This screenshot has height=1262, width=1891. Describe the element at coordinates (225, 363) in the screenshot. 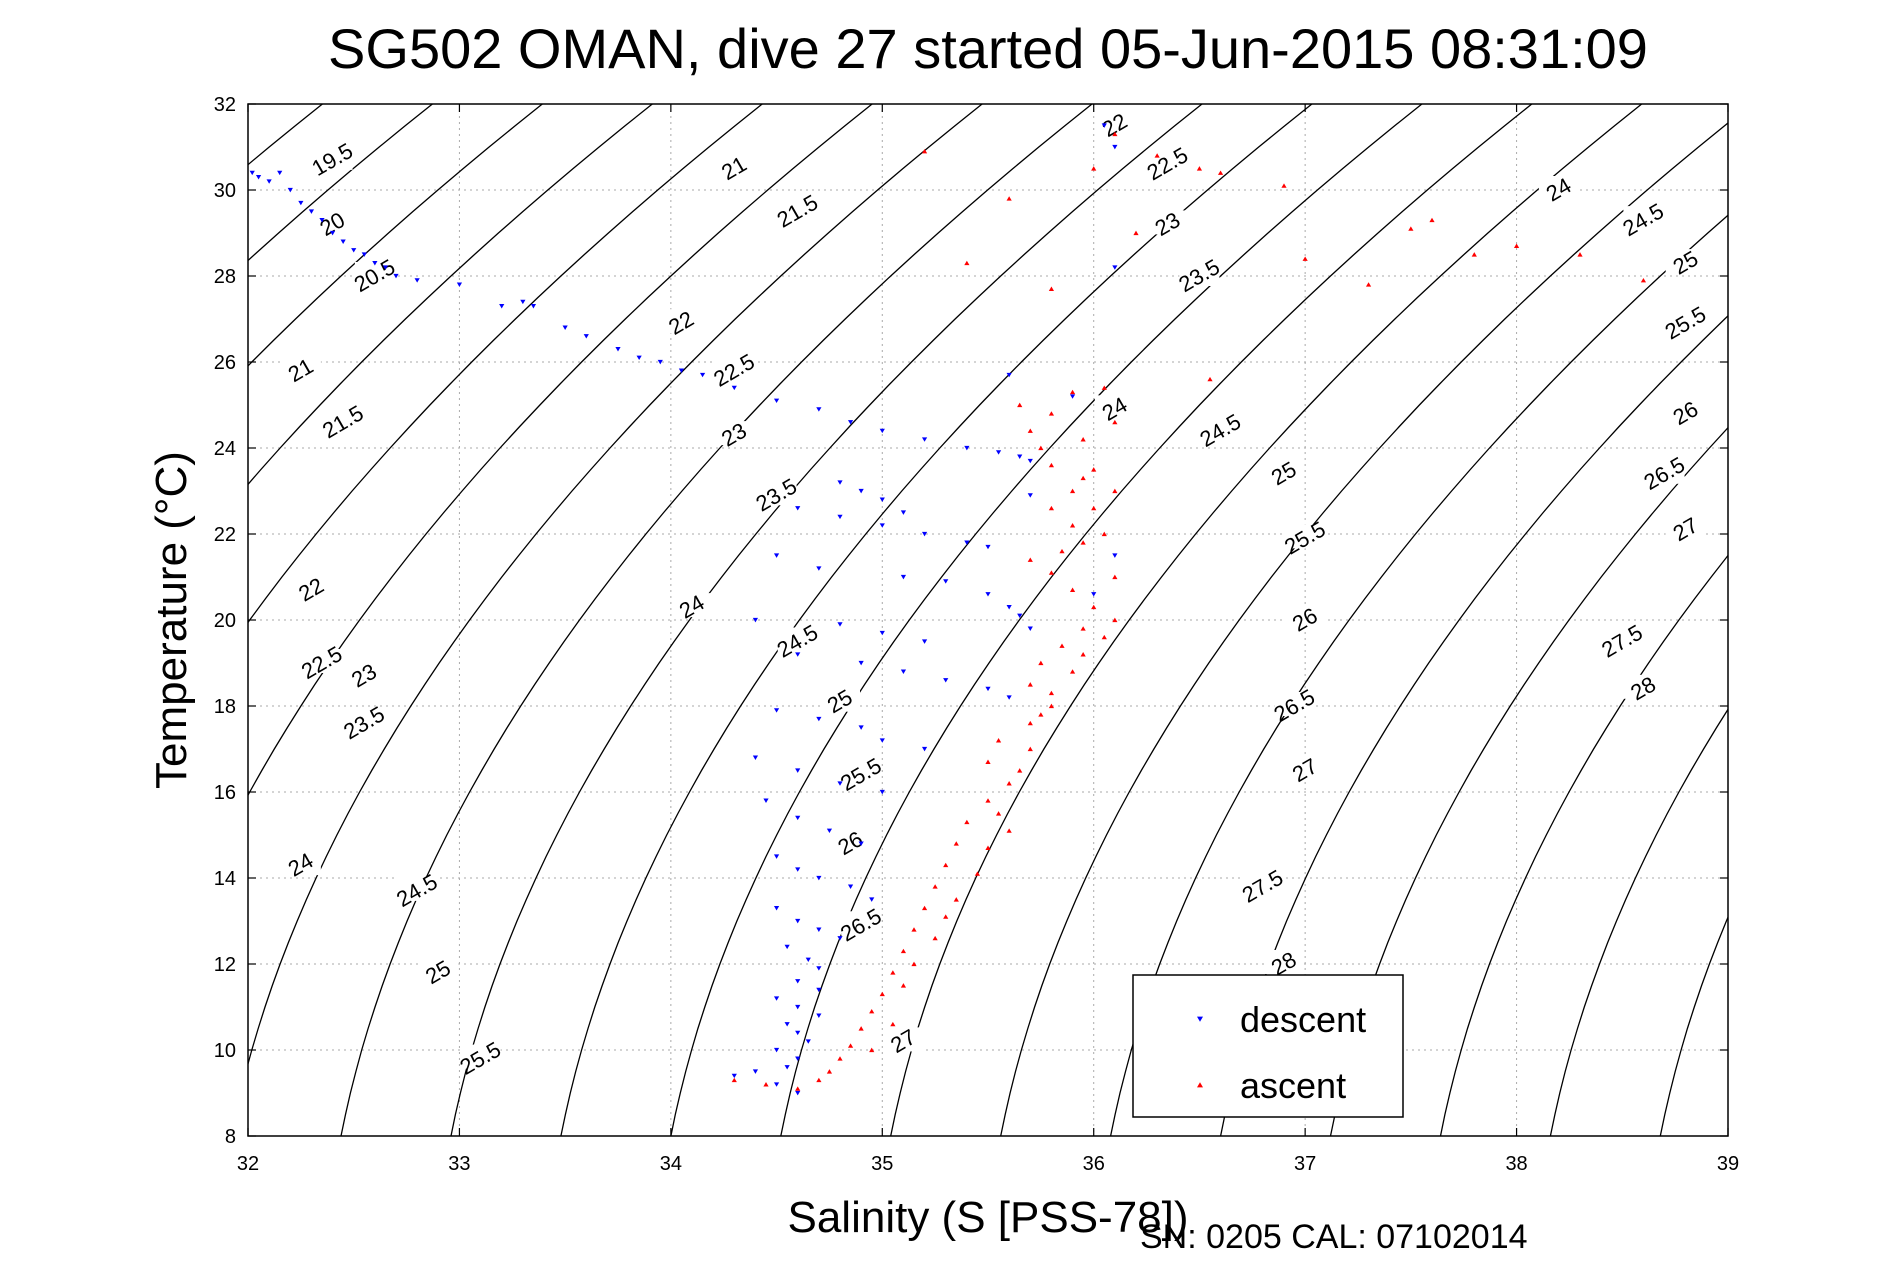

I see `y-tick-label: 26` at that location.